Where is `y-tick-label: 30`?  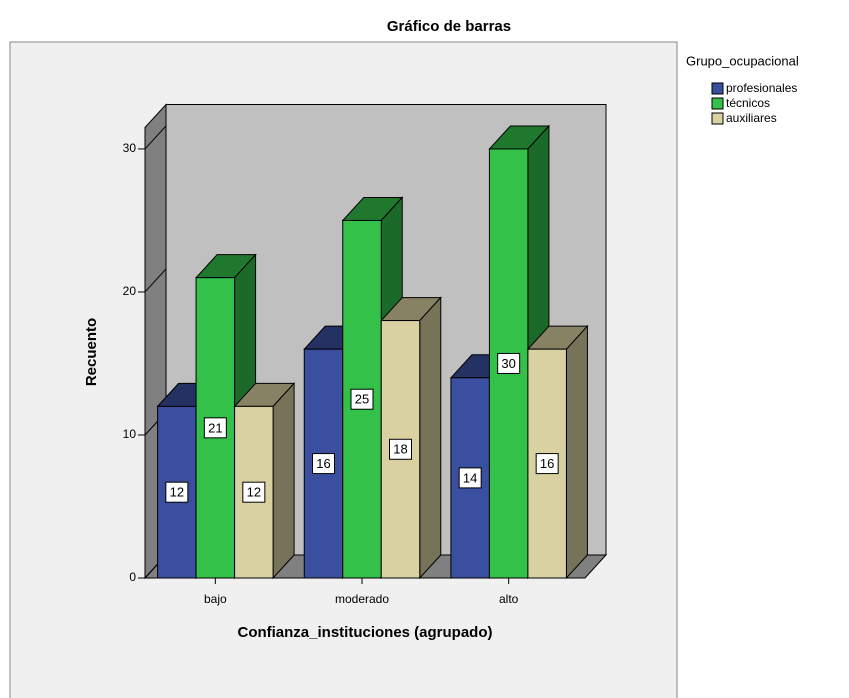
y-tick-label: 30 is located at coordinates (130, 148).